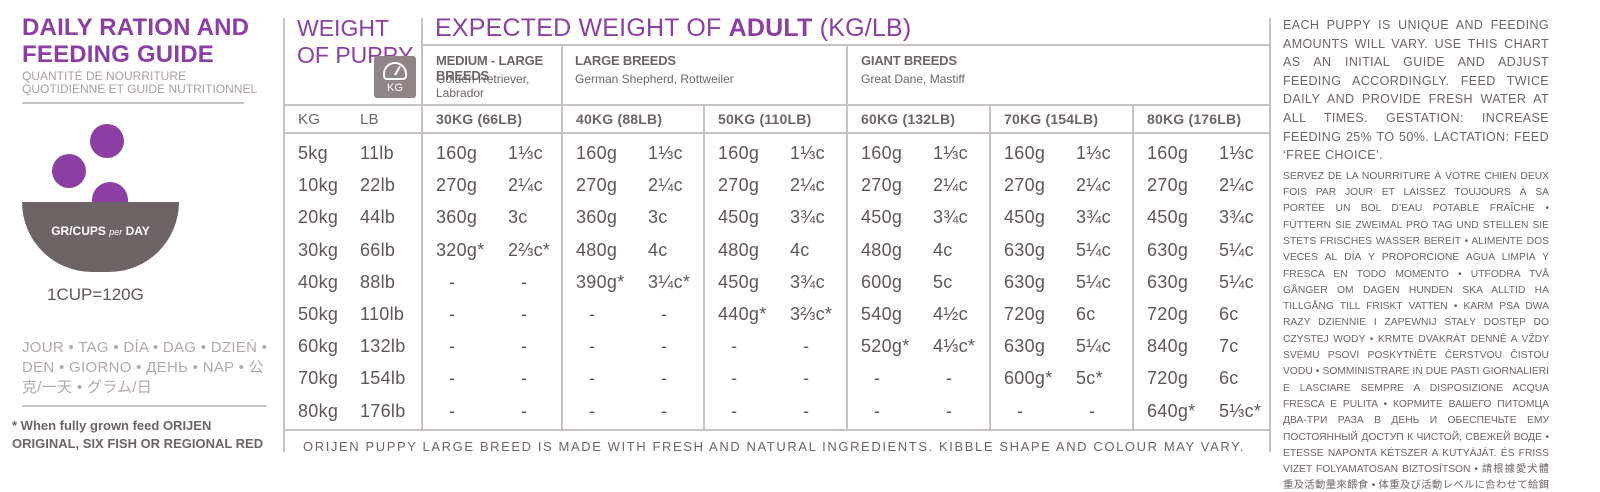  What do you see at coordinates (483, 86) in the screenshot?
I see `breed-group-examples: Golden Retriever, Labrador` at bounding box center [483, 86].